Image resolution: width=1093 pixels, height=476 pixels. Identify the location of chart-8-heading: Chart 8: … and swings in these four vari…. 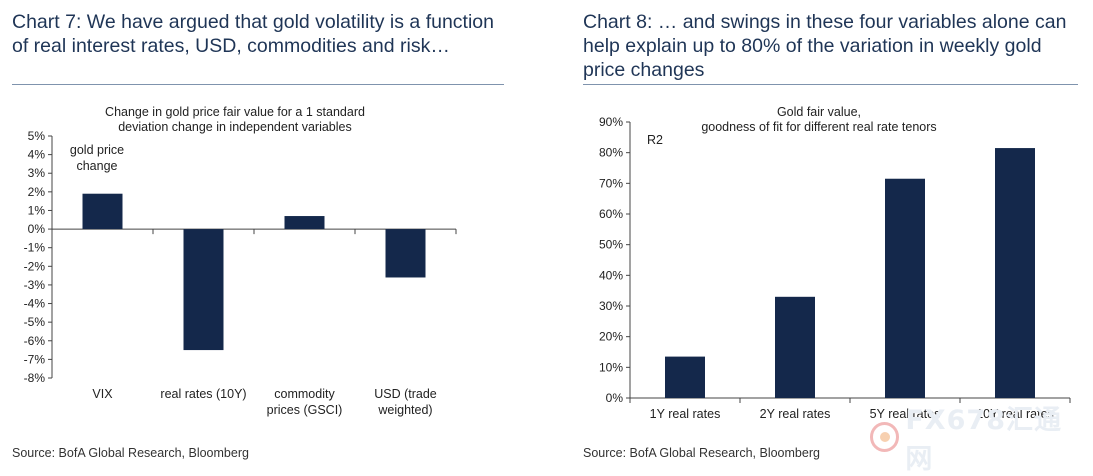
(825, 46).